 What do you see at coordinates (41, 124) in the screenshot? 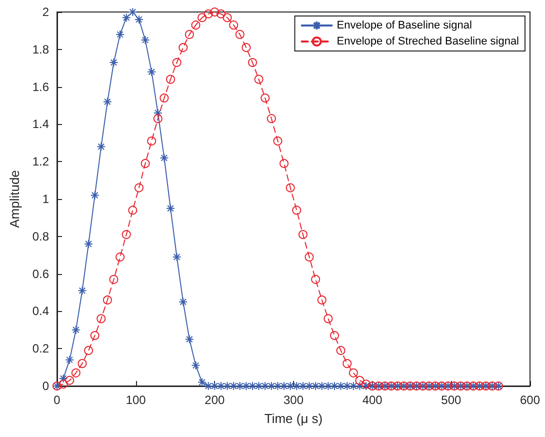
I see `y-tick-label: 1.4` at bounding box center [41, 124].